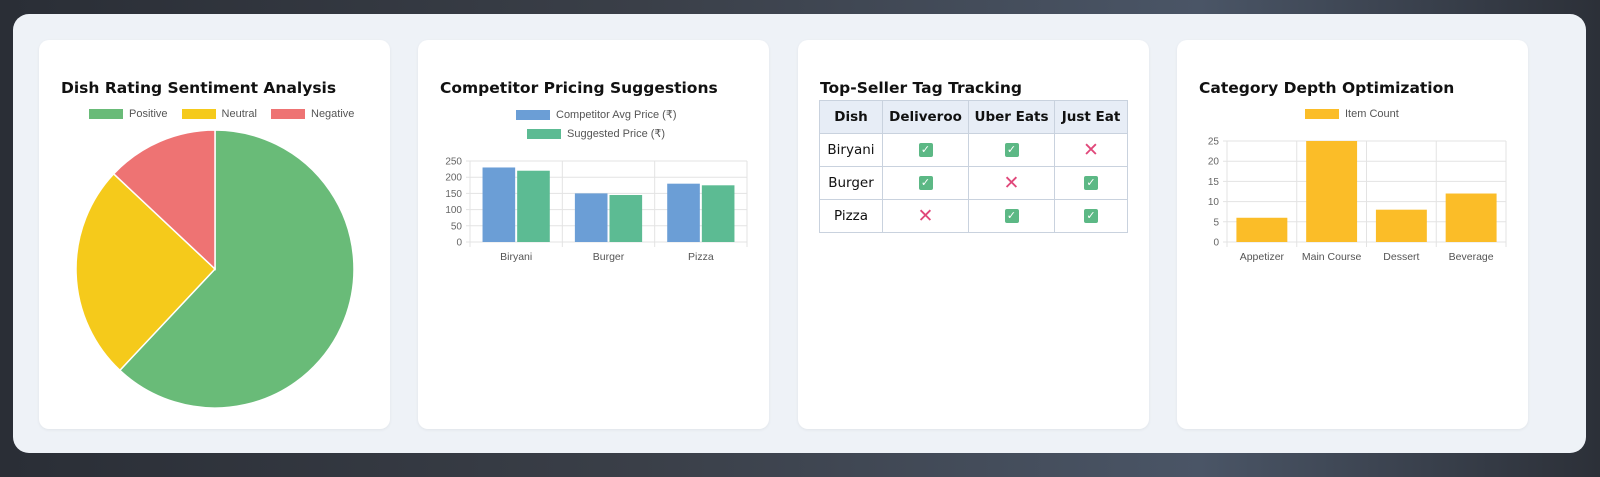 The width and height of the screenshot is (1600, 477). I want to click on y-tick-label: 100, so click(453, 210).